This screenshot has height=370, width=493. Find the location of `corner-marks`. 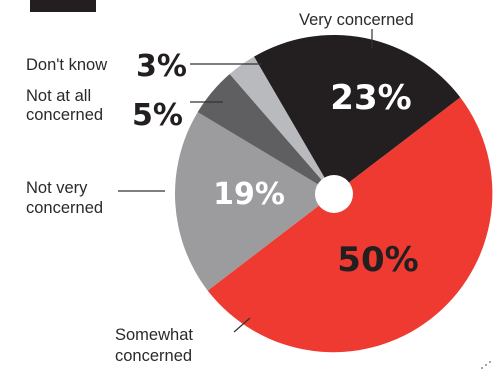

corner-marks is located at coordinates (486, 365).